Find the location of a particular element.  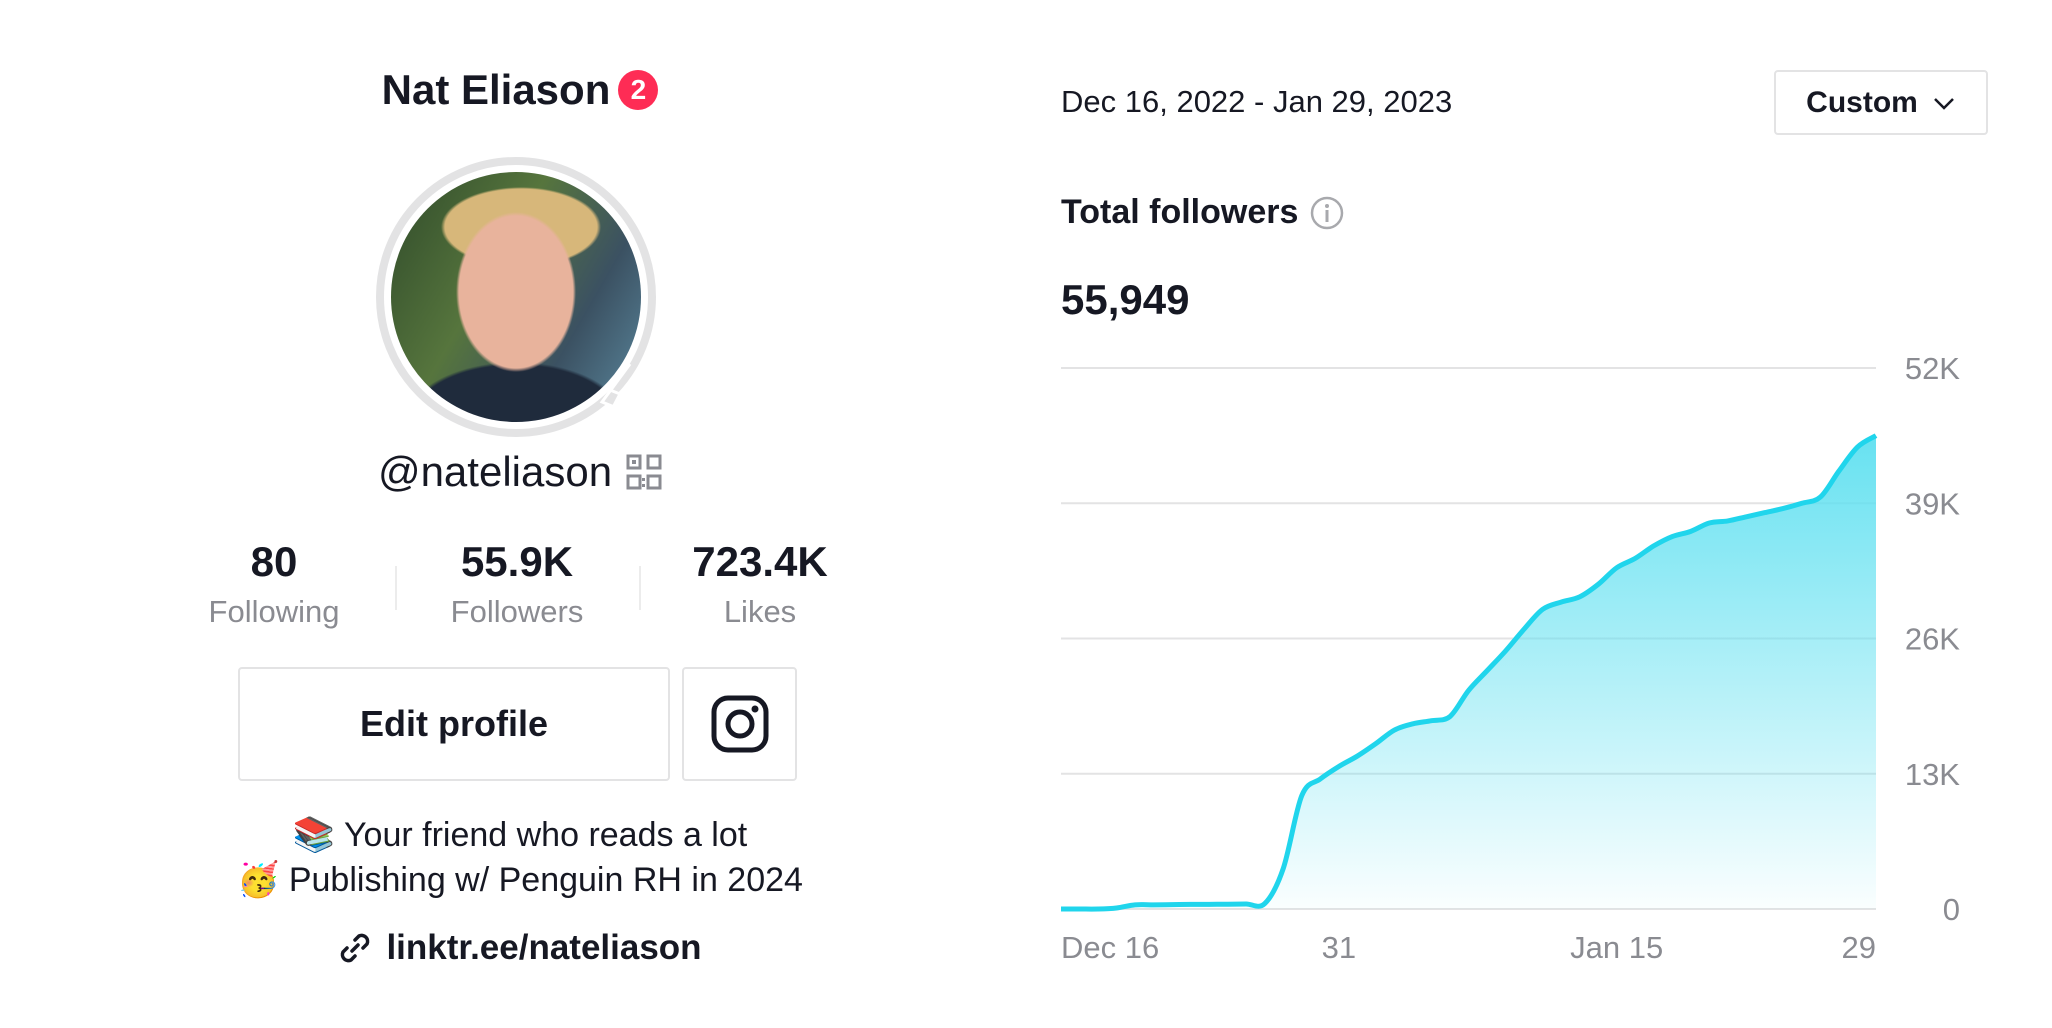

bio-line: 📚 Your friend who reads a lot is located at coordinates (520, 835).